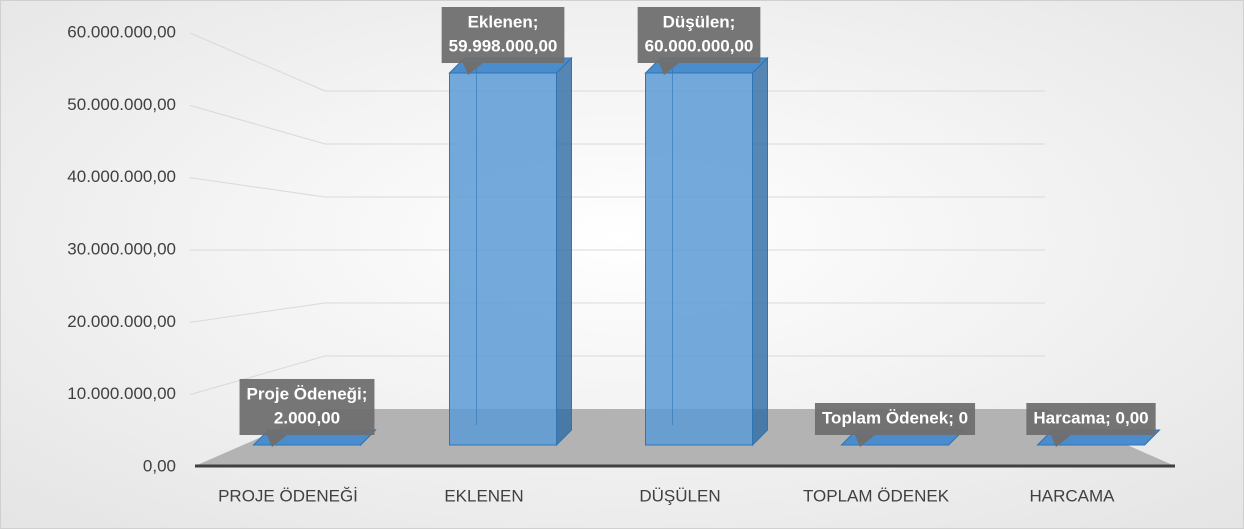 The height and width of the screenshot is (529, 1244). What do you see at coordinates (503, 45) in the screenshot?
I see `data-label-text: 59.998.000,00` at bounding box center [503, 45].